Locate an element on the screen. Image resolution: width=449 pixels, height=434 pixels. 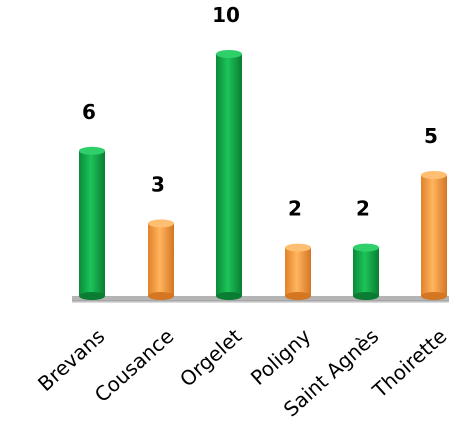
bar-poligny is located at coordinates (298, 271).